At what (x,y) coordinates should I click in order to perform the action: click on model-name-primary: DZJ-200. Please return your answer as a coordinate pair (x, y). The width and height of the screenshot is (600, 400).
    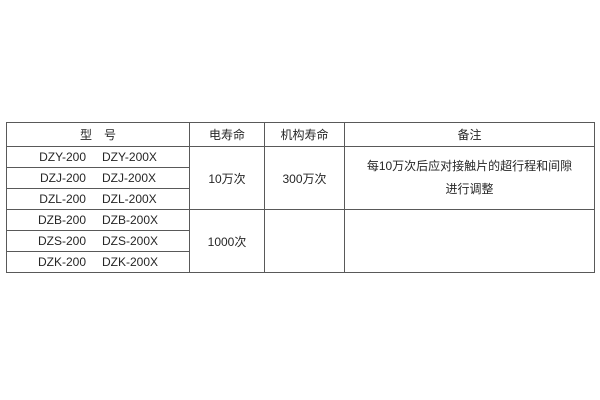
    Looking at the image, I should click on (62, 178).